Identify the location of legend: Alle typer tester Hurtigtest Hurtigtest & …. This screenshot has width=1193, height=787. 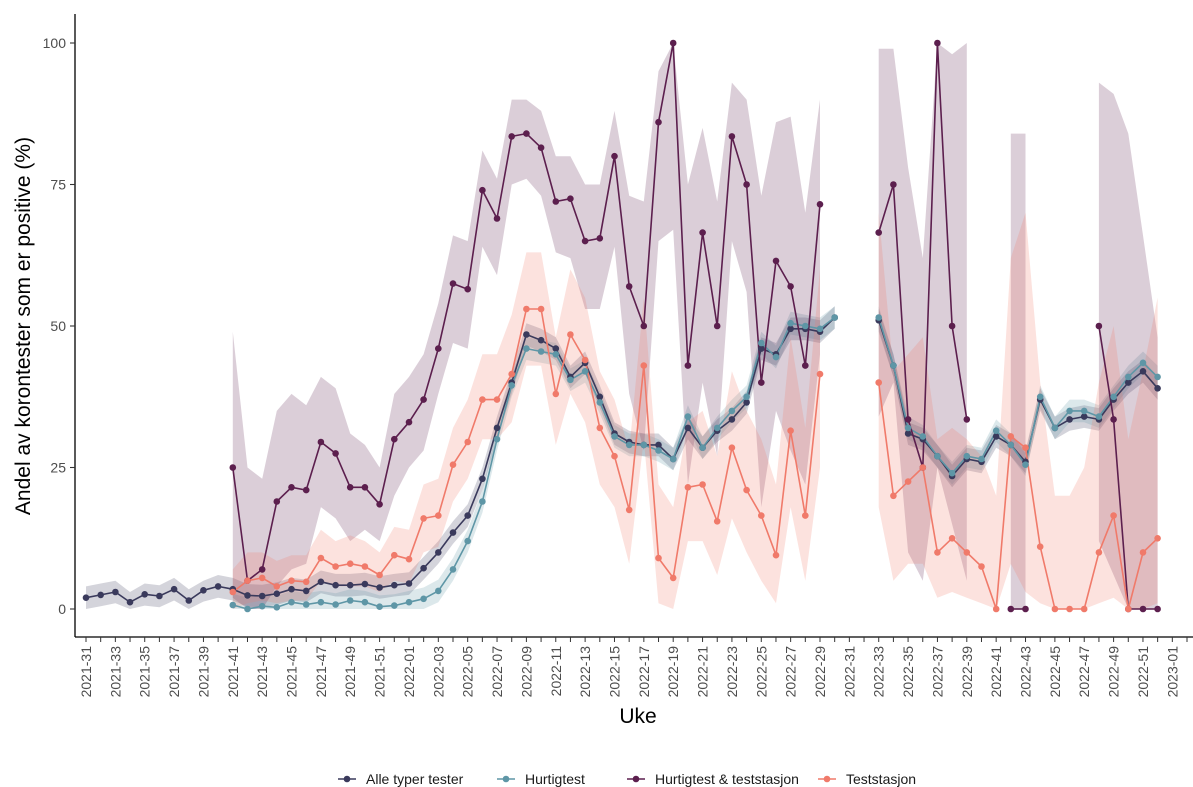
(627, 779).